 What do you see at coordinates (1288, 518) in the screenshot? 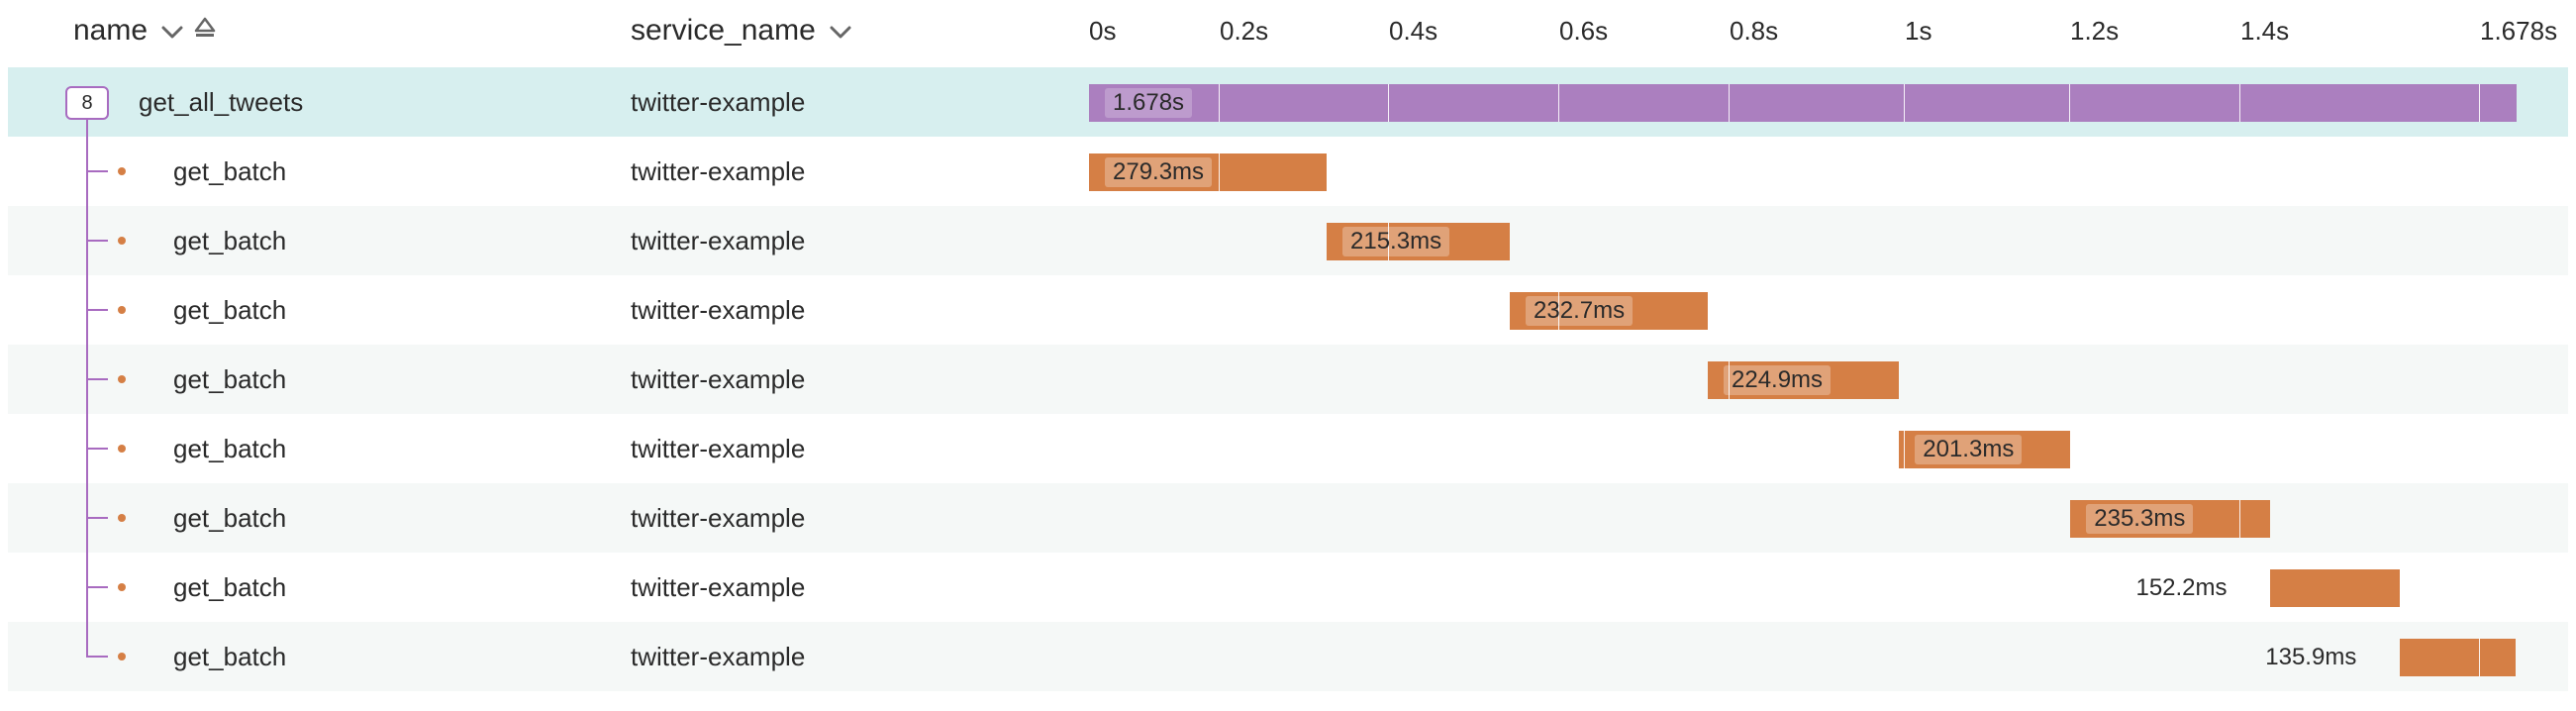
I see `span-row: get_batch twitter-example 235.3ms` at bounding box center [1288, 518].